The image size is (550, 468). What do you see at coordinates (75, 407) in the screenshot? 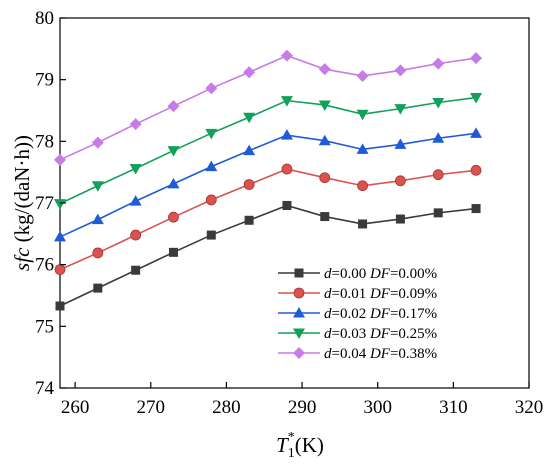
I see `x-tick-label: 260` at bounding box center [75, 407].